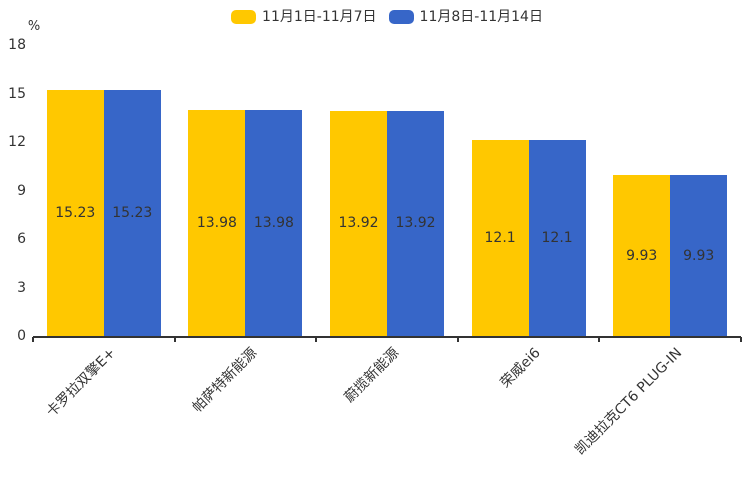  What do you see at coordinates (17, 93) in the screenshot?
I see `y-tick-label: 15` at bounding box center [17, 93].